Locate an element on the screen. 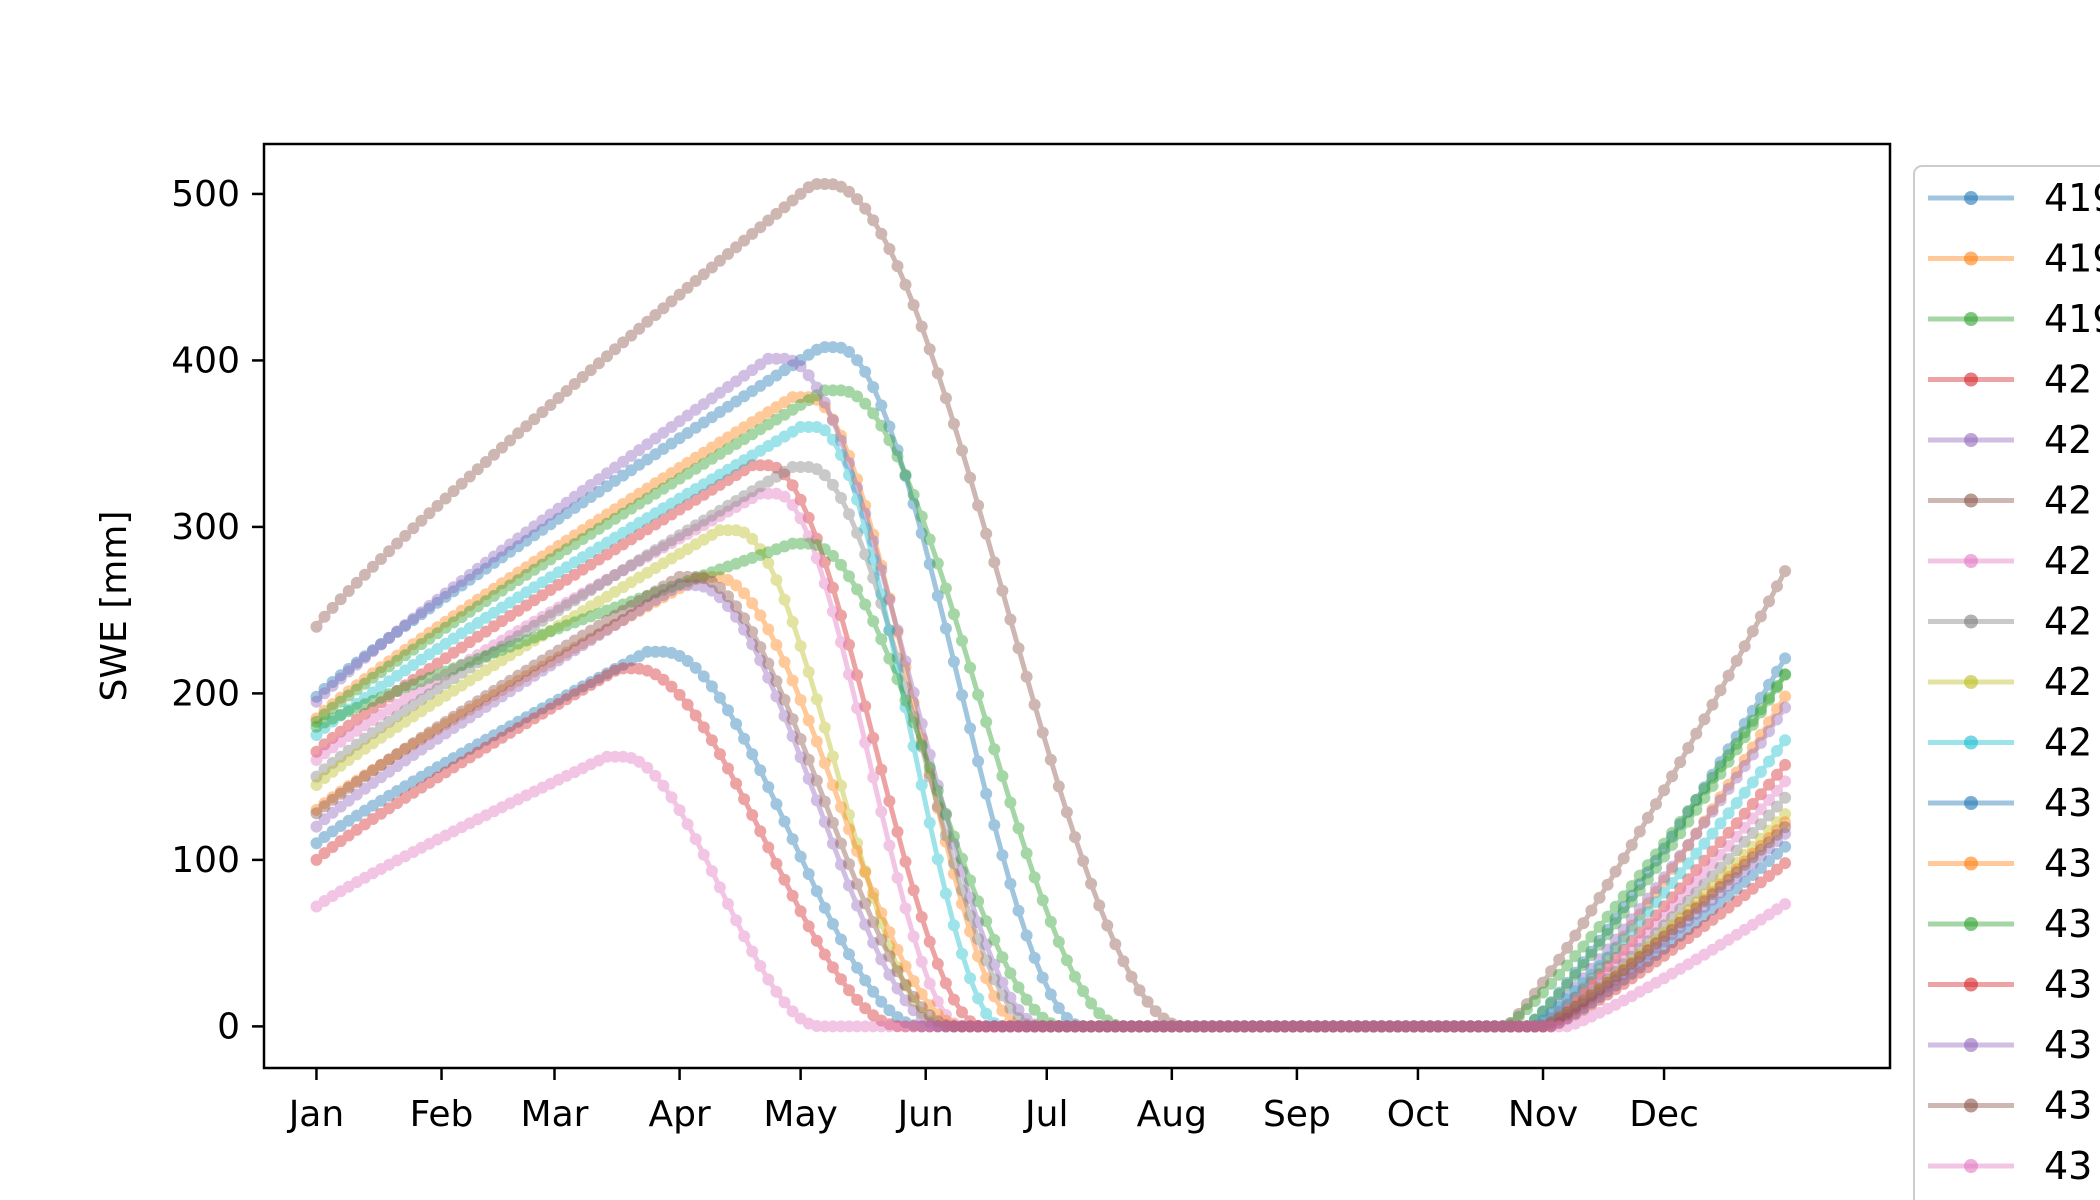  x-tick-label: Dec is located at coordinates (1664, 1114).